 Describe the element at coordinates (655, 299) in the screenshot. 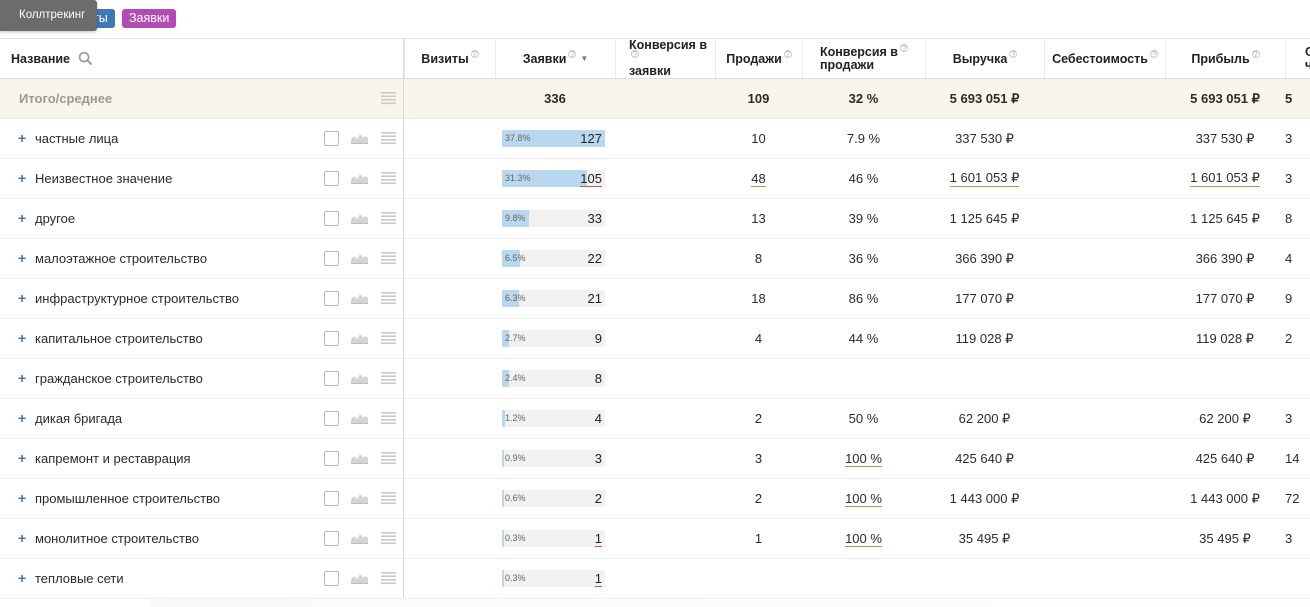

I see `table-row: + инфраструктурное строительство 6.3% 21` at that location.